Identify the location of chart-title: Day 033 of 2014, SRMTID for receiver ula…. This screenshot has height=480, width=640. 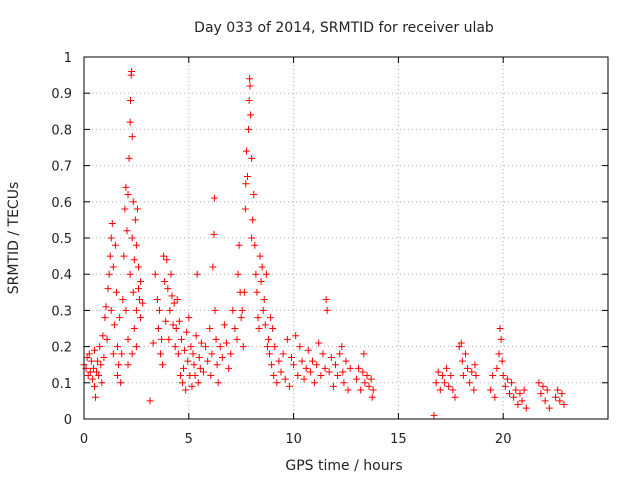
(344, 28).